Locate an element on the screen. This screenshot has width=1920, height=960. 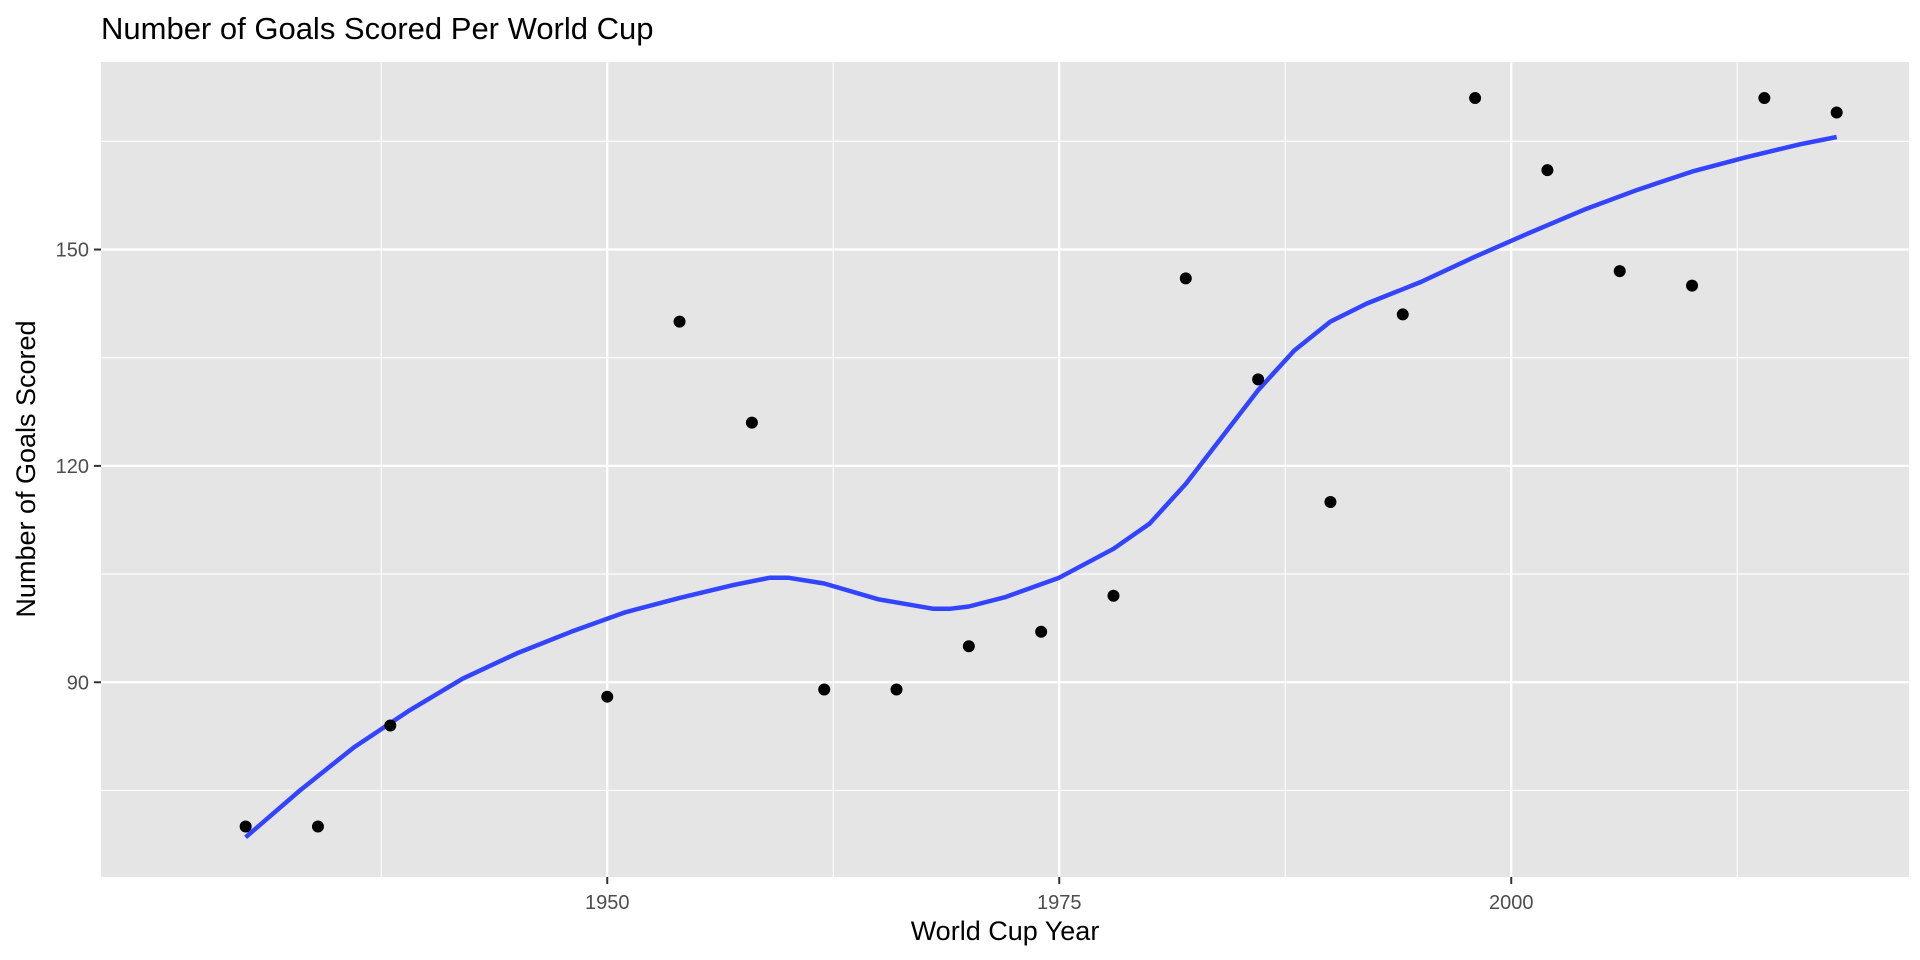
y-tick-label: 90 is located at coordinates (78, 683).